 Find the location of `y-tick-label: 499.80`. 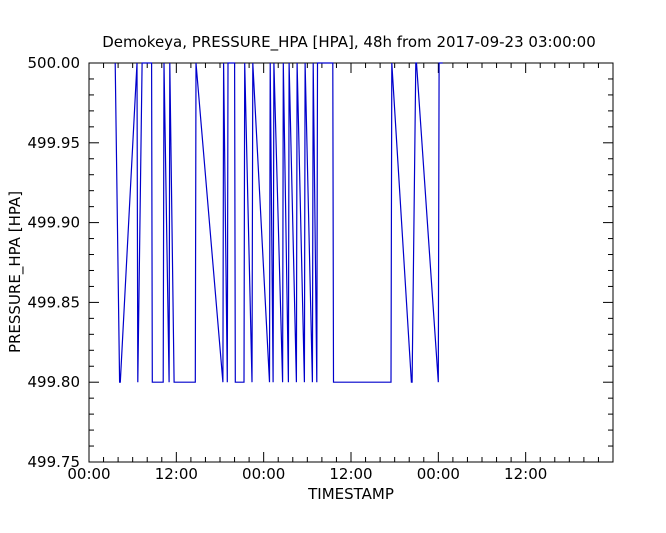

y-tick-label: 499.80 is located at coordinates (54, 382).